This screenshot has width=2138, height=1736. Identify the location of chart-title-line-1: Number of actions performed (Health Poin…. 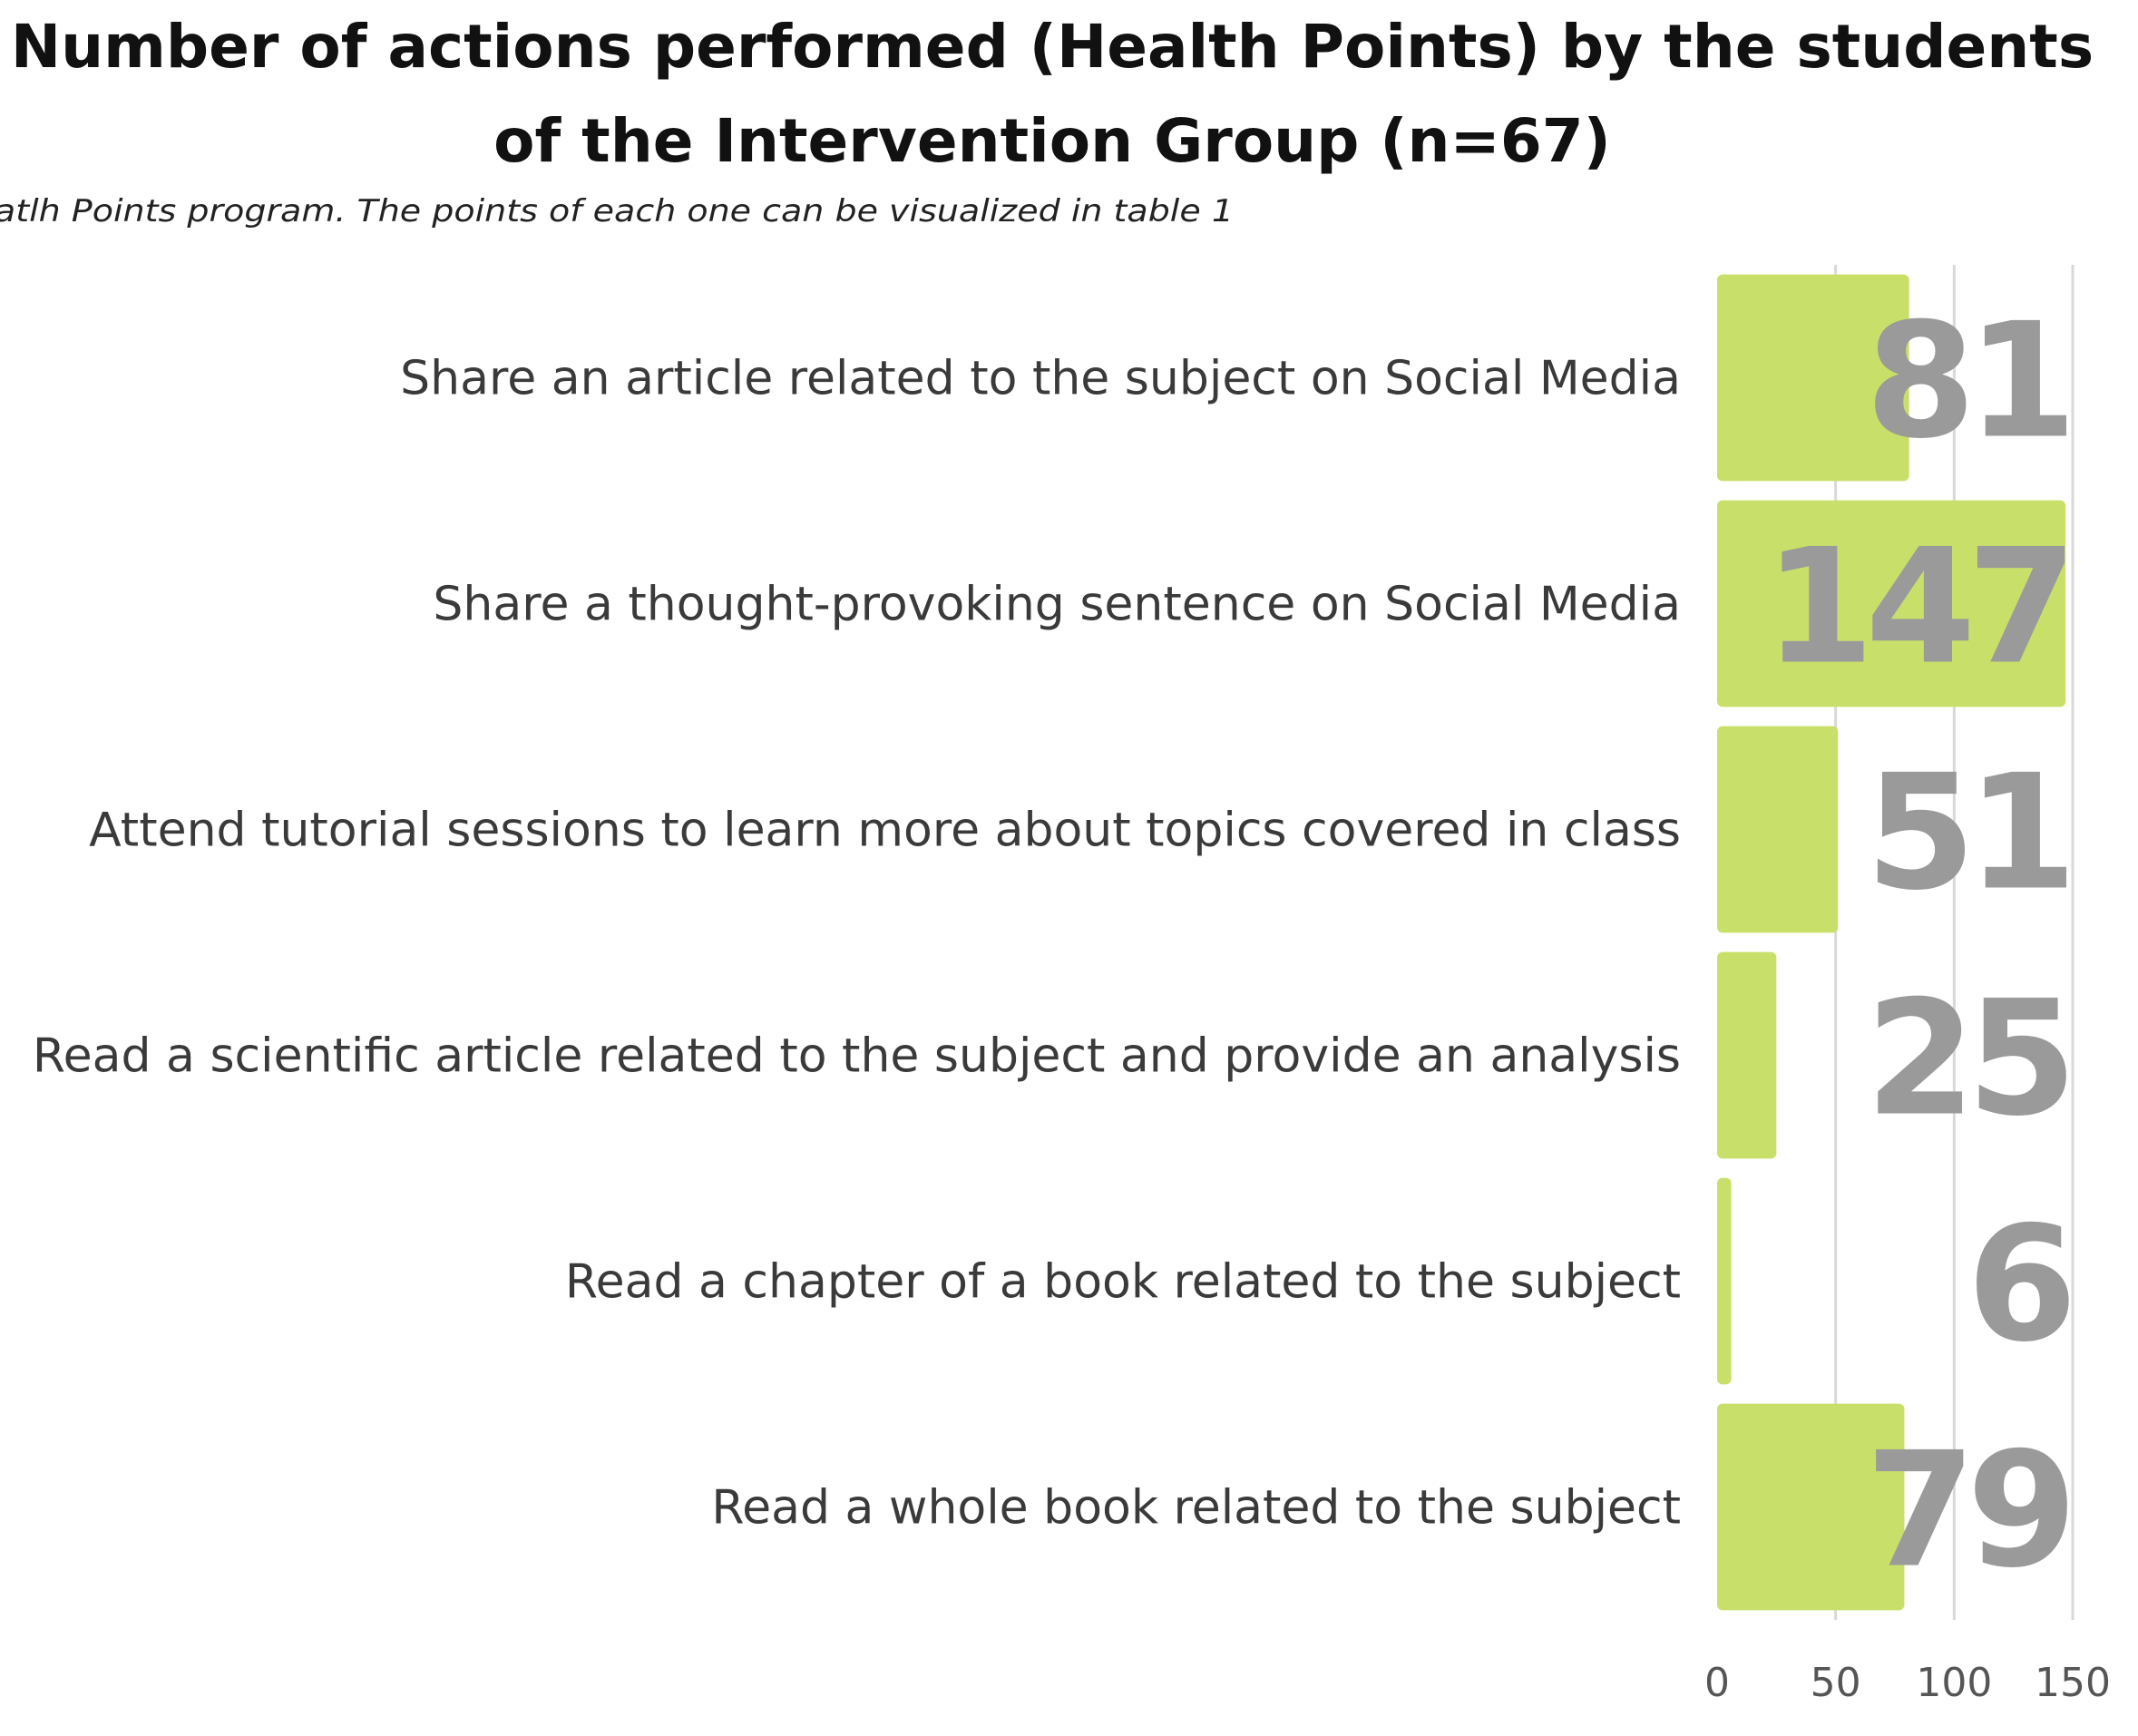
(1052, 47).